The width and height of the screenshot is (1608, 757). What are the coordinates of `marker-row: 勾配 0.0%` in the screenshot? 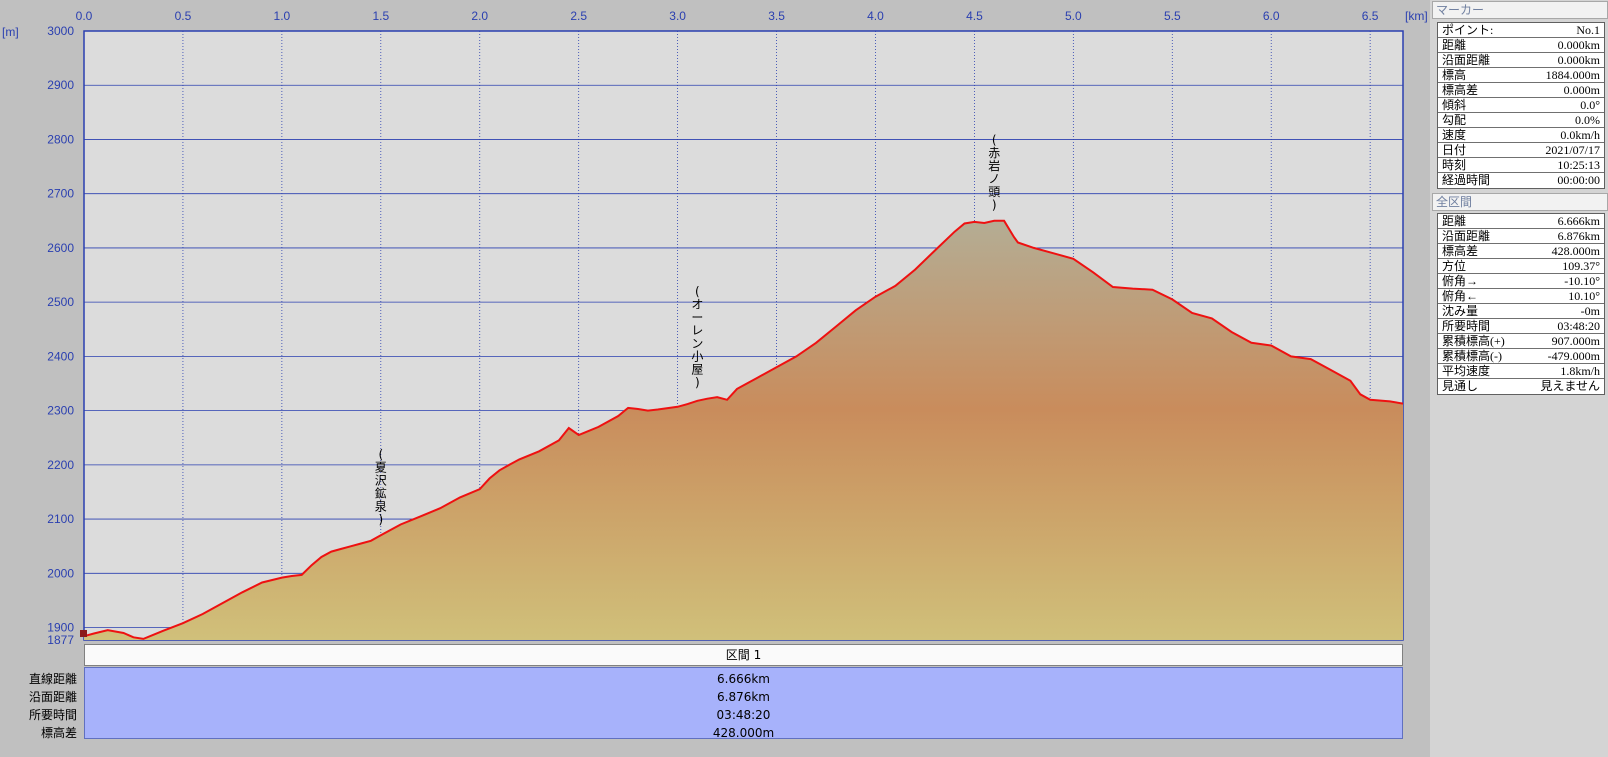 It's located at (1521, 120).